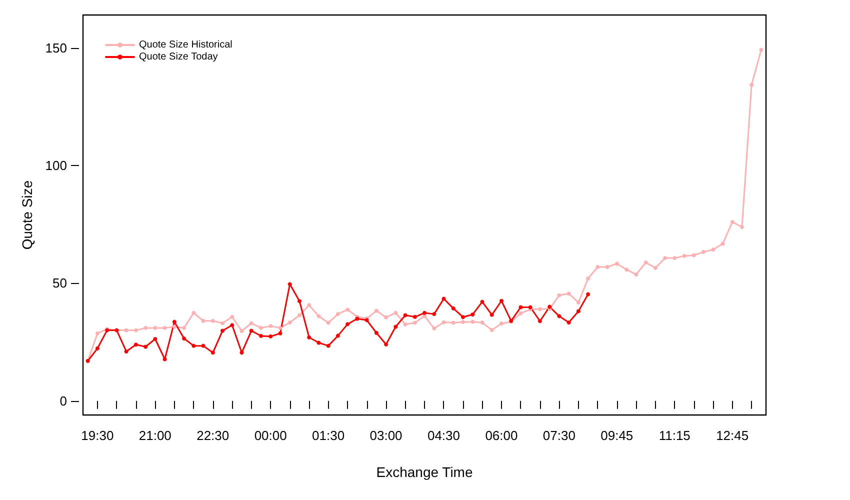 Image resolution: width=850 pixels, height=500 pixels. What do you see at coordinates (155, 435) in the screenshot?
I see `x-tick-label: 21:00` at bounding box center [155, 435].